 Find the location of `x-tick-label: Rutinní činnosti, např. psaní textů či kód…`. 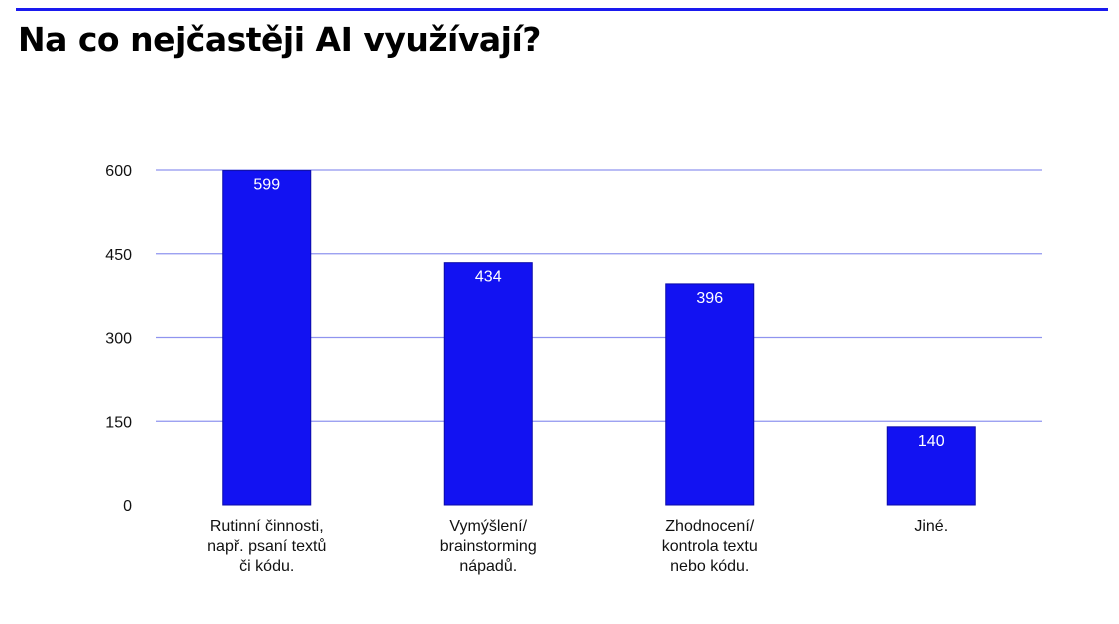

x-tick-label: Rutinní činnosti, např. psaní textů či kód… is located at coordinates (266, 546).